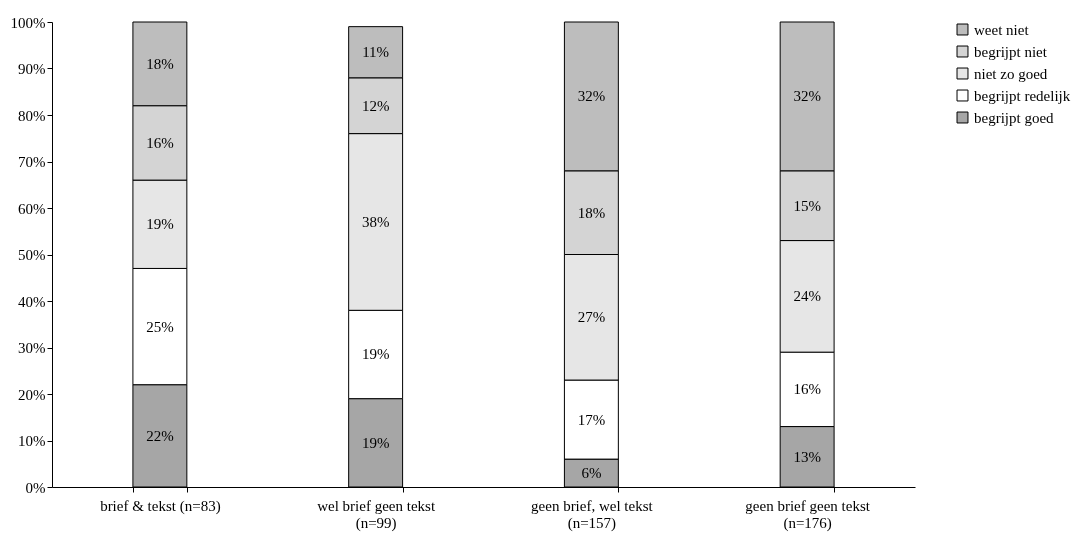 This screenshot has width=1079, height=552. Describe the element at coordinates (32, 394) in the screenshot. I see `y-tick-label: 20%` at that location.